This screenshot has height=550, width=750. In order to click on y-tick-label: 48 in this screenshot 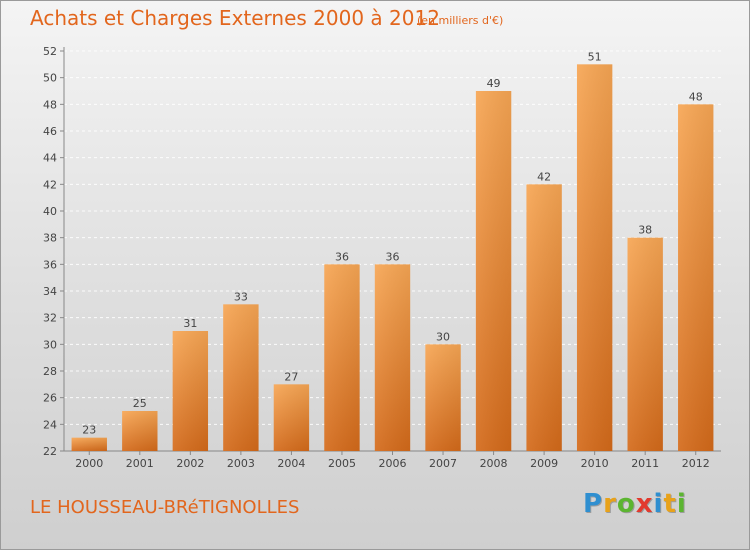, I will do `click(50, 104)`.